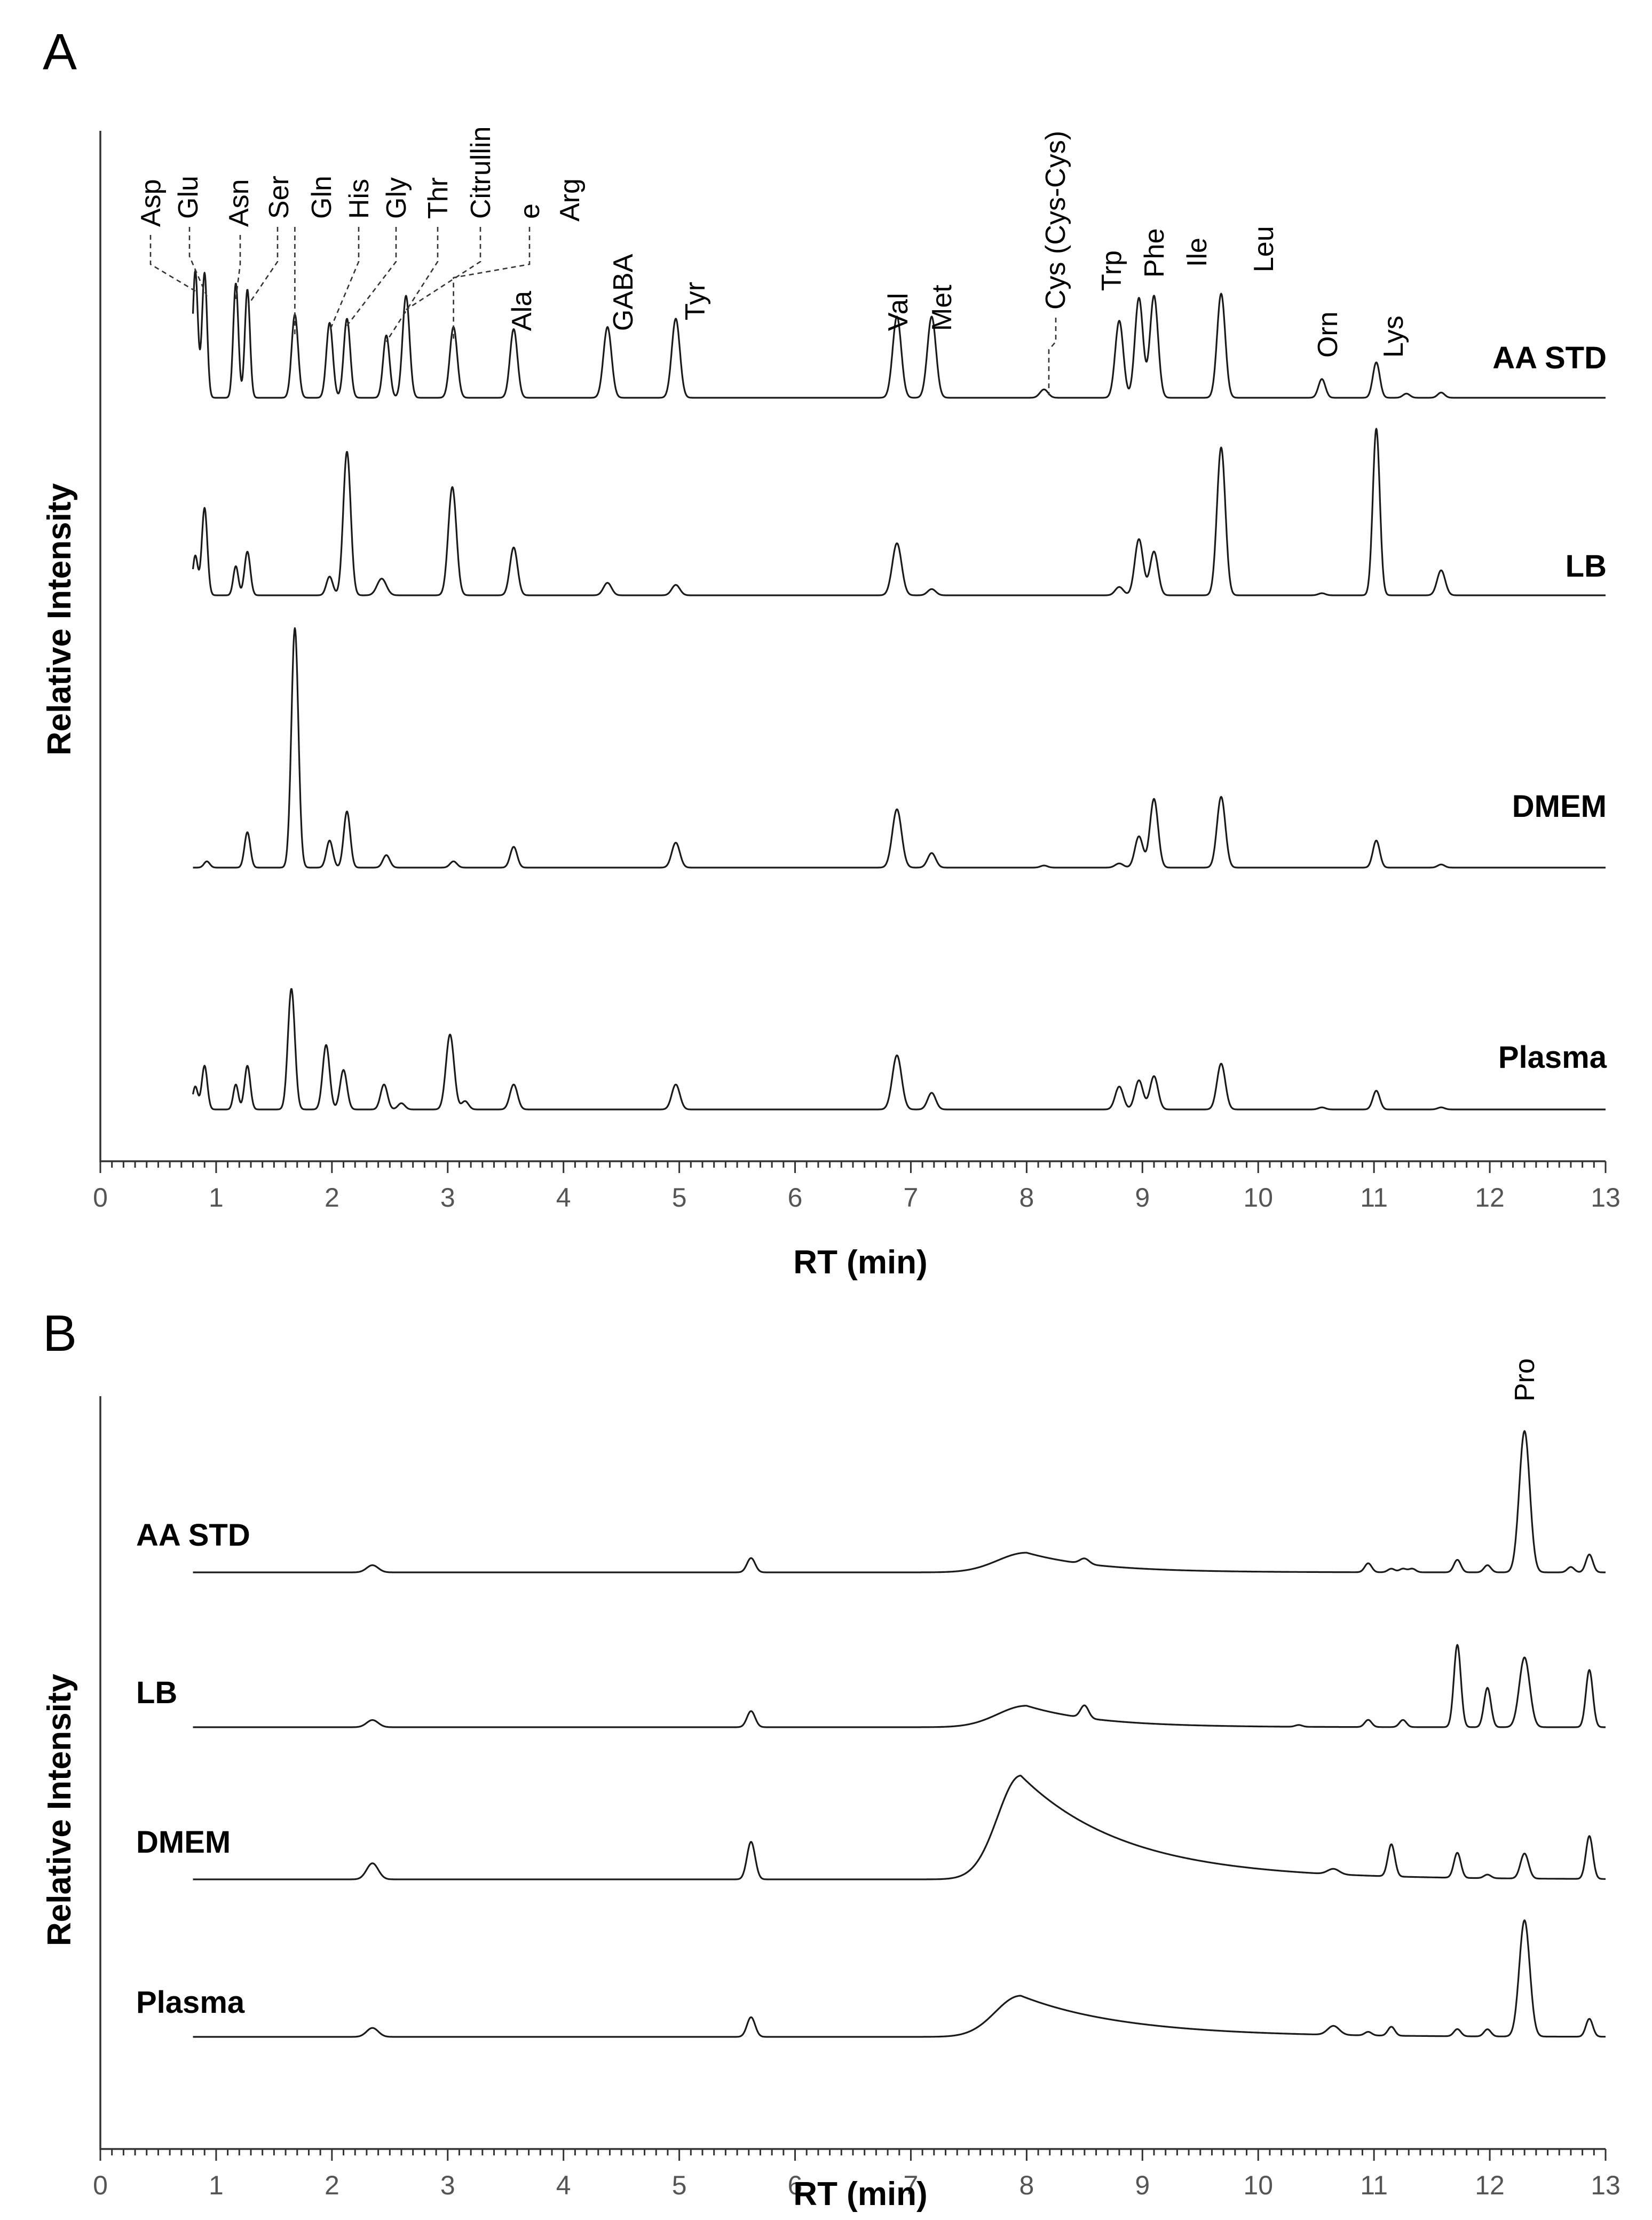 The width and height of the screenshot is (1652, 2220). I want to click on peak-label-tyr: Tyr, so click(695, 301).